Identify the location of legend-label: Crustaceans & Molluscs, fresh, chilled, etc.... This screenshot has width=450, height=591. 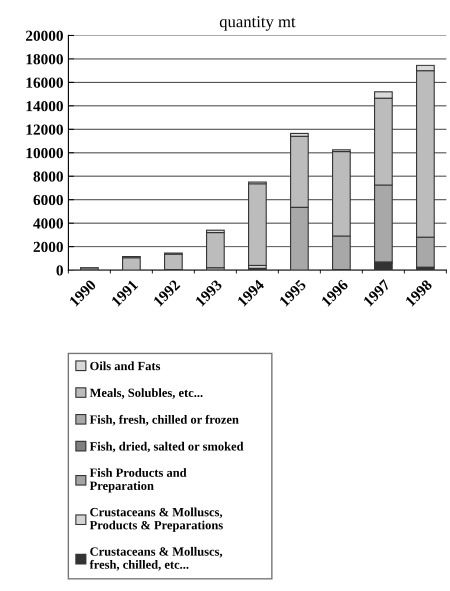
(156, 558).